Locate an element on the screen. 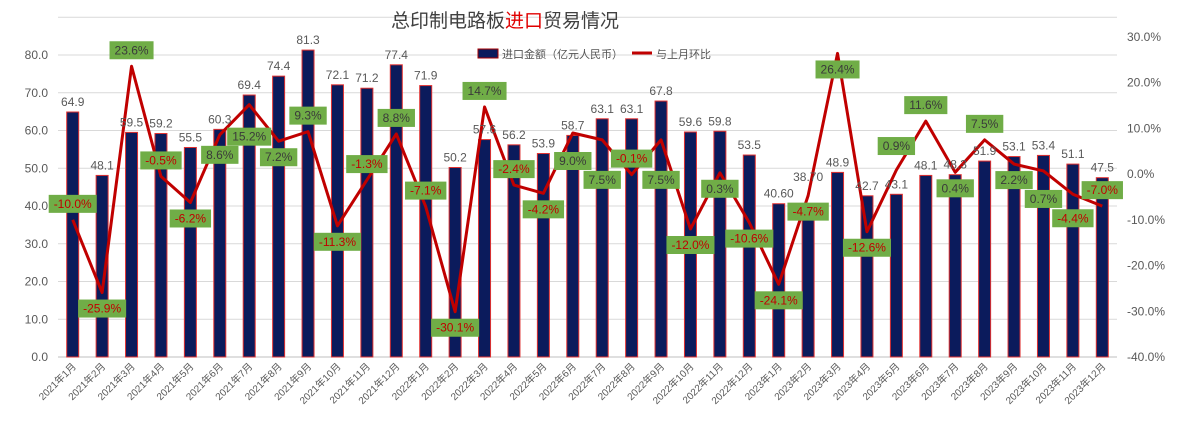 Image resolution: width=1197 pixels, height=428 pixels. growth-value-label: -12.6% is located at coordinates (867, 248).